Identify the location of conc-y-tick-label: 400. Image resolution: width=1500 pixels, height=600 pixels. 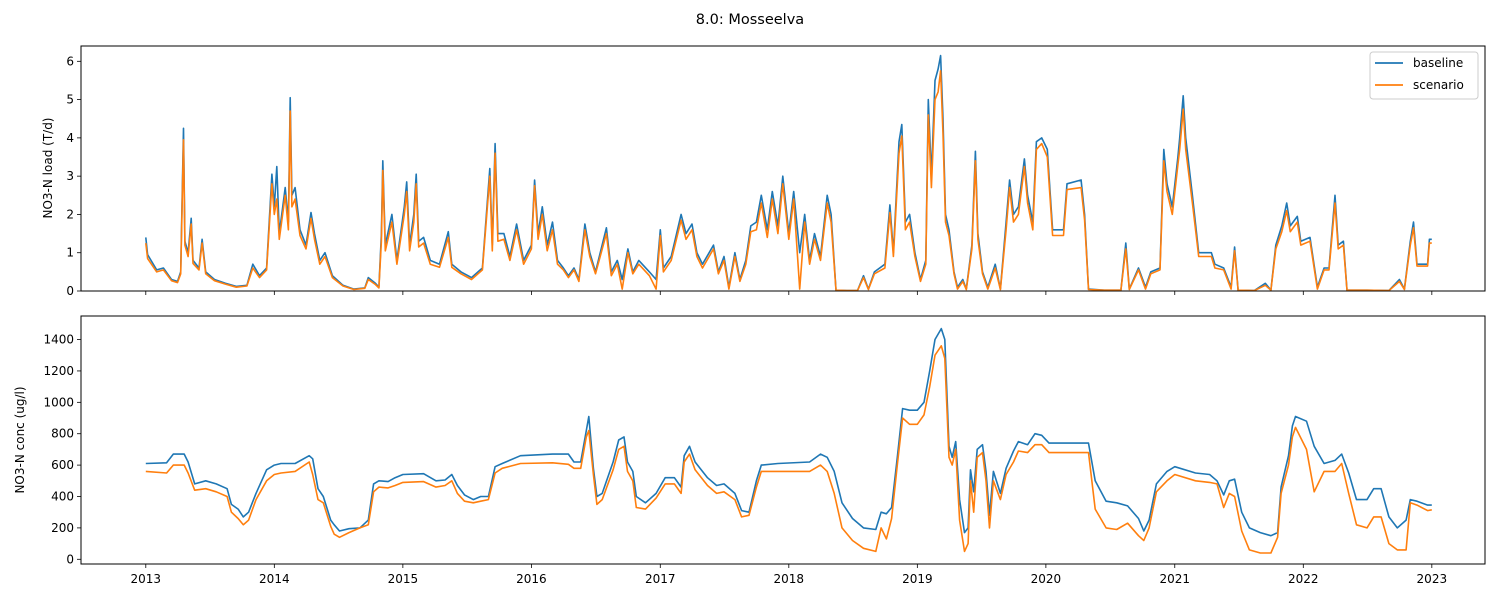
(62, 497).